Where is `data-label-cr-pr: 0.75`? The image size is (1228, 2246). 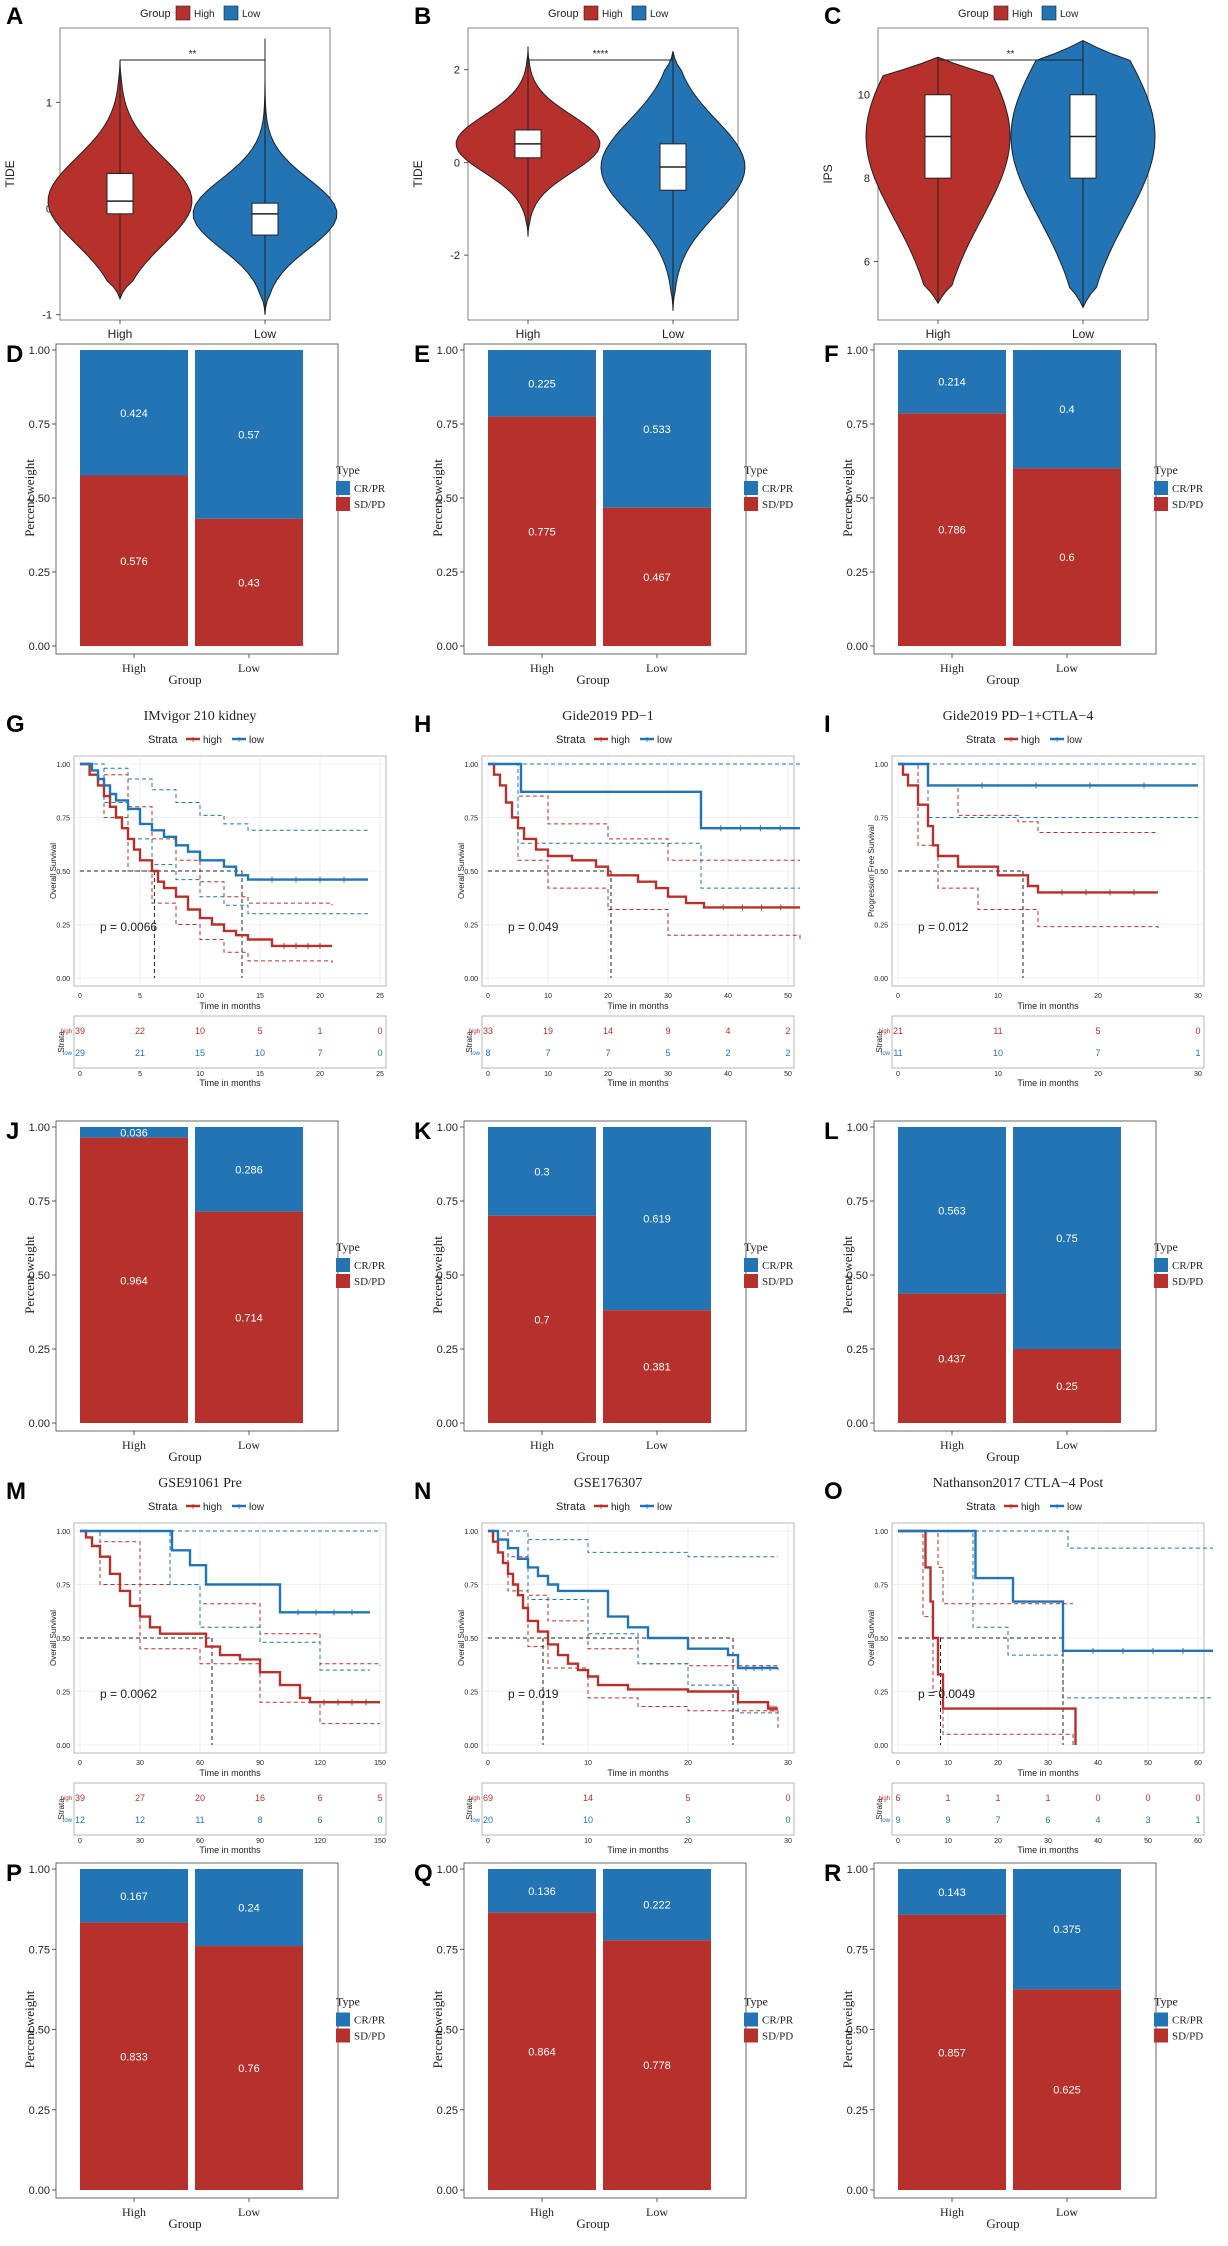 data-label-cr-pr: 0.75 is located at coordinates (1066, 1239).